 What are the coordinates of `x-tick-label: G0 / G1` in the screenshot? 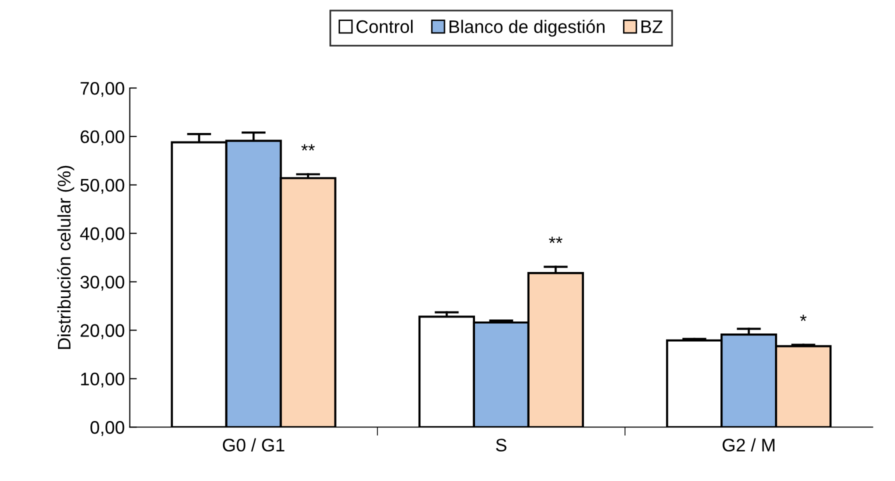 It's located at (253, 445).